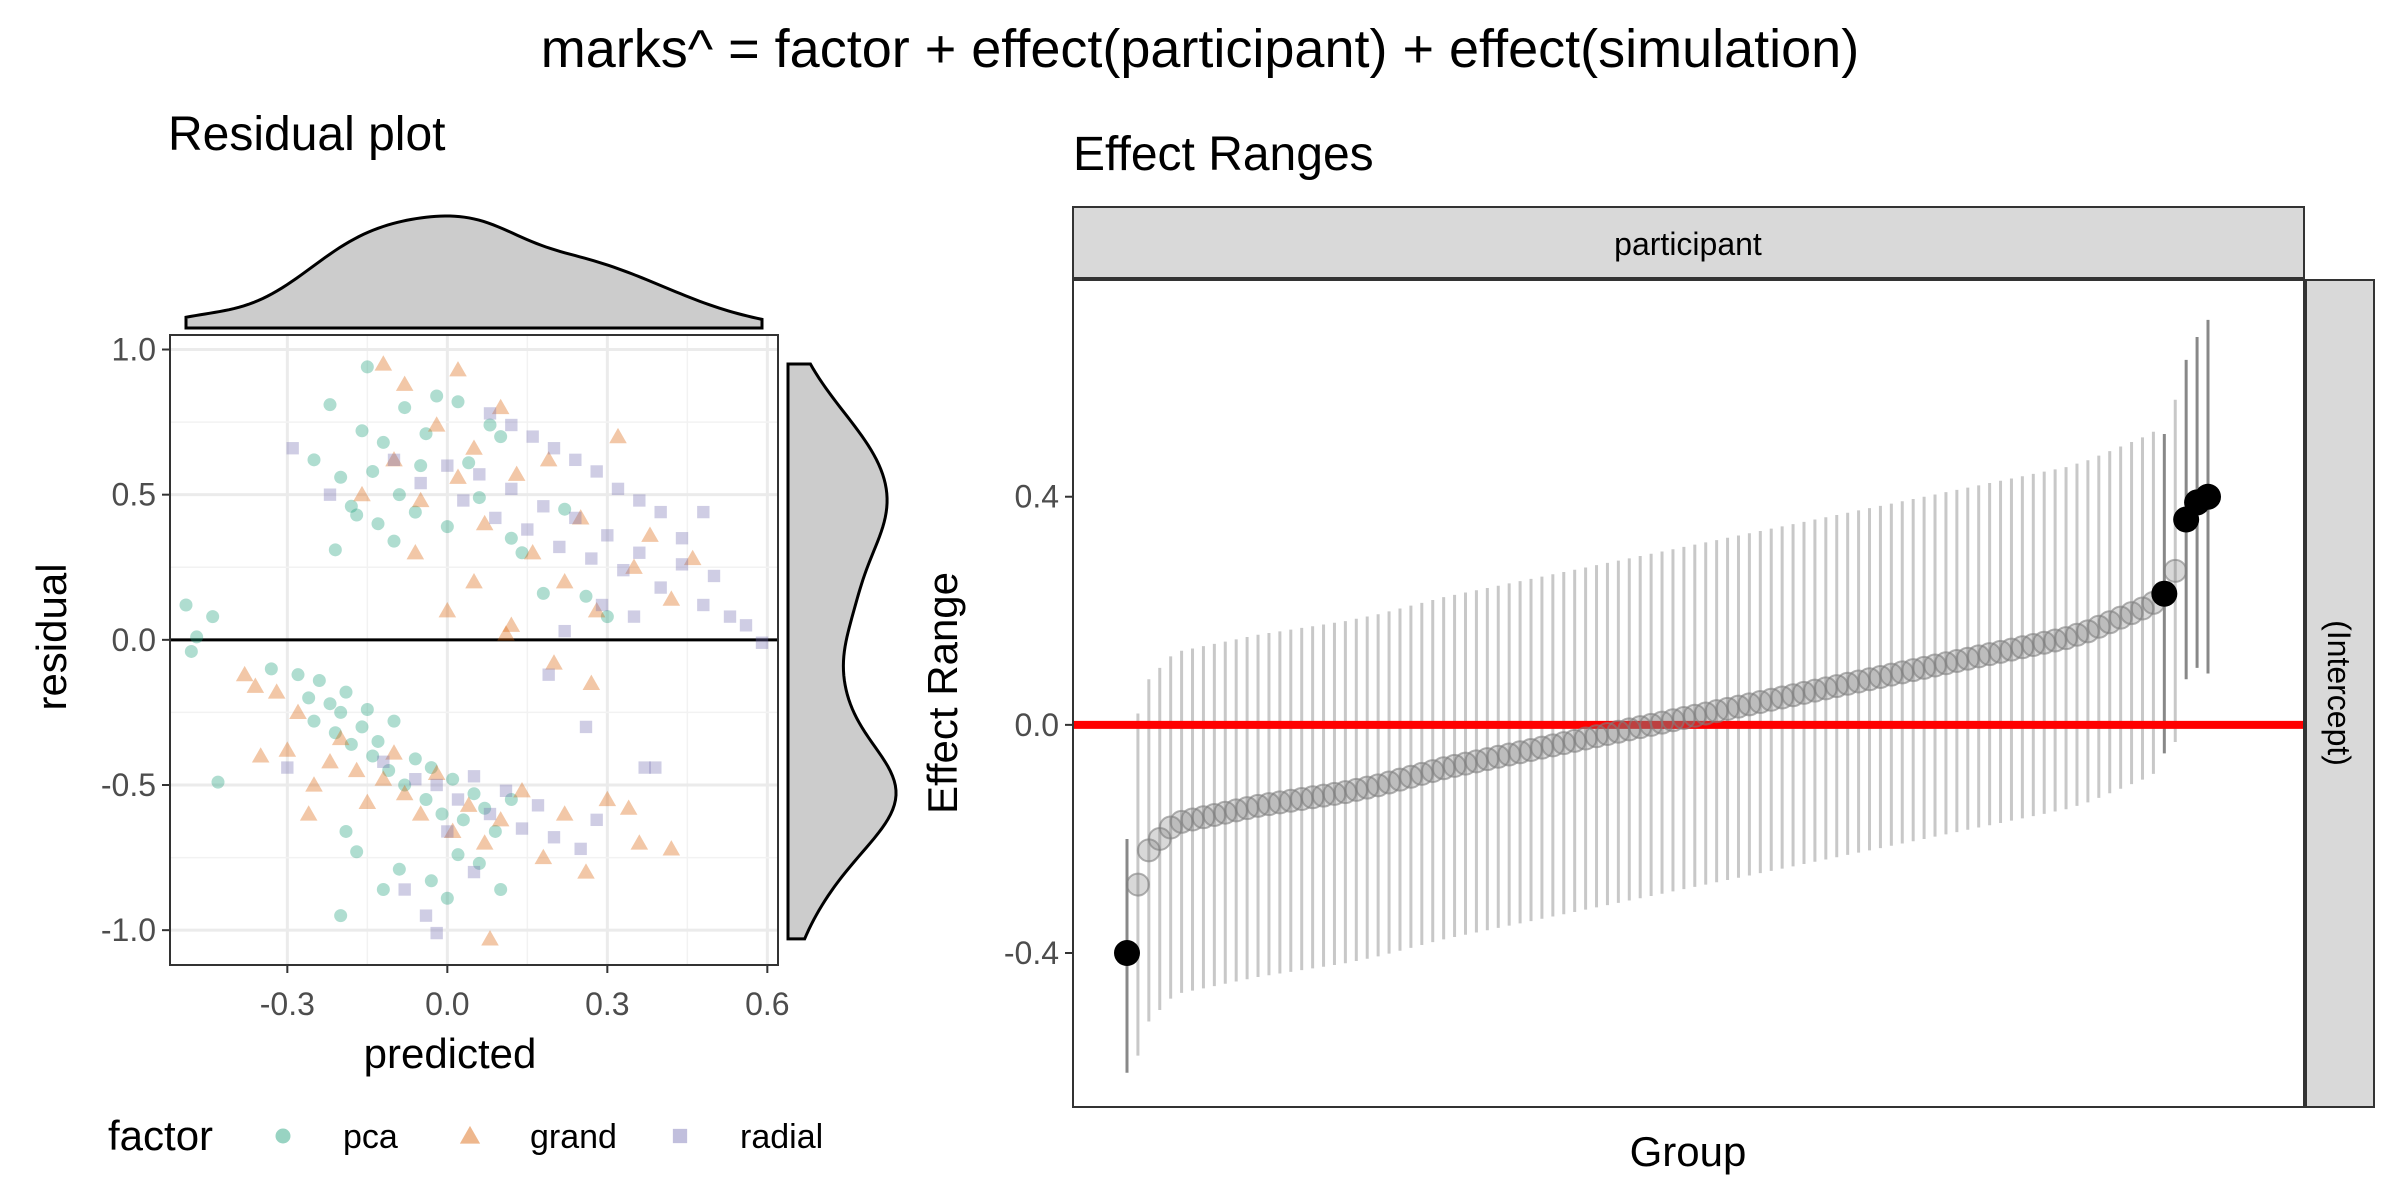  I want to click on x-tick-label: 0.6, so click(767, 1004).